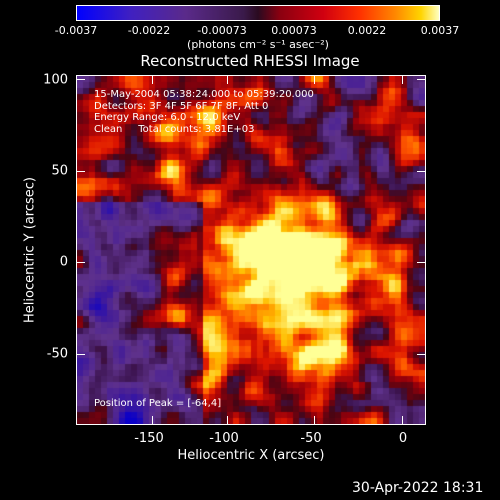 The image size is (500, 500). I want to click on colorbar, so click(258, 13).